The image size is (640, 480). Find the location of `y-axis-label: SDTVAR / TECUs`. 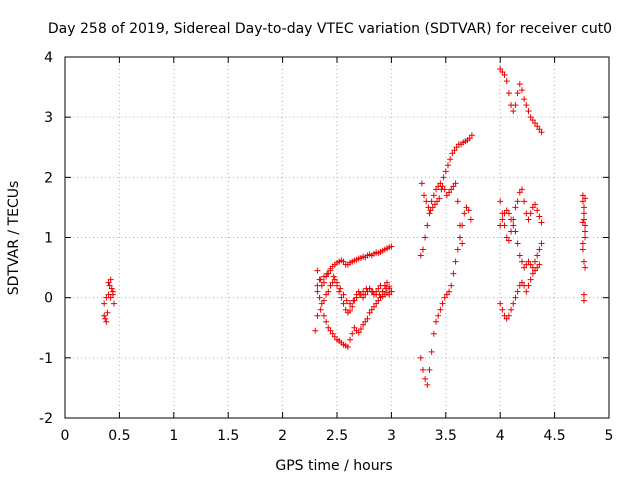

y-axis-label: SDTVAR / TECUs is located at coordinates (14, 238).